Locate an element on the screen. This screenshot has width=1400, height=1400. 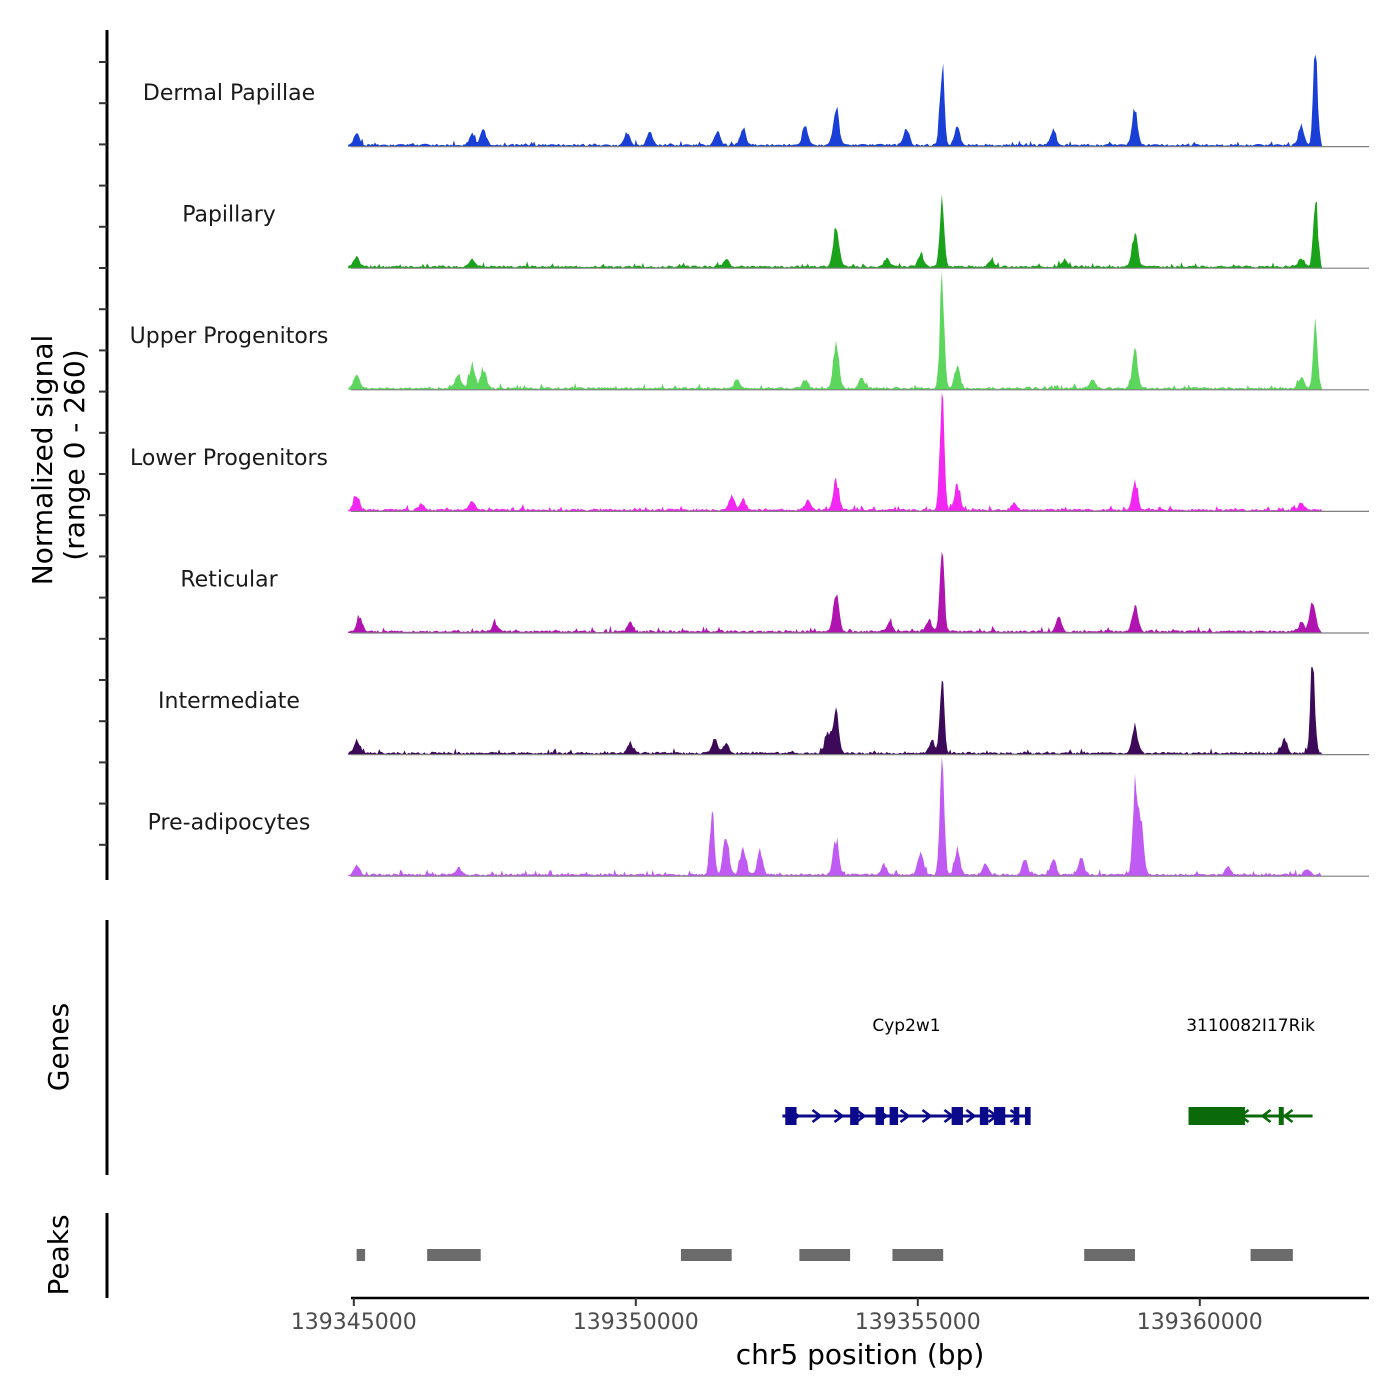
x-tick-label: 139350000 is located at coordinates (636, 1322).